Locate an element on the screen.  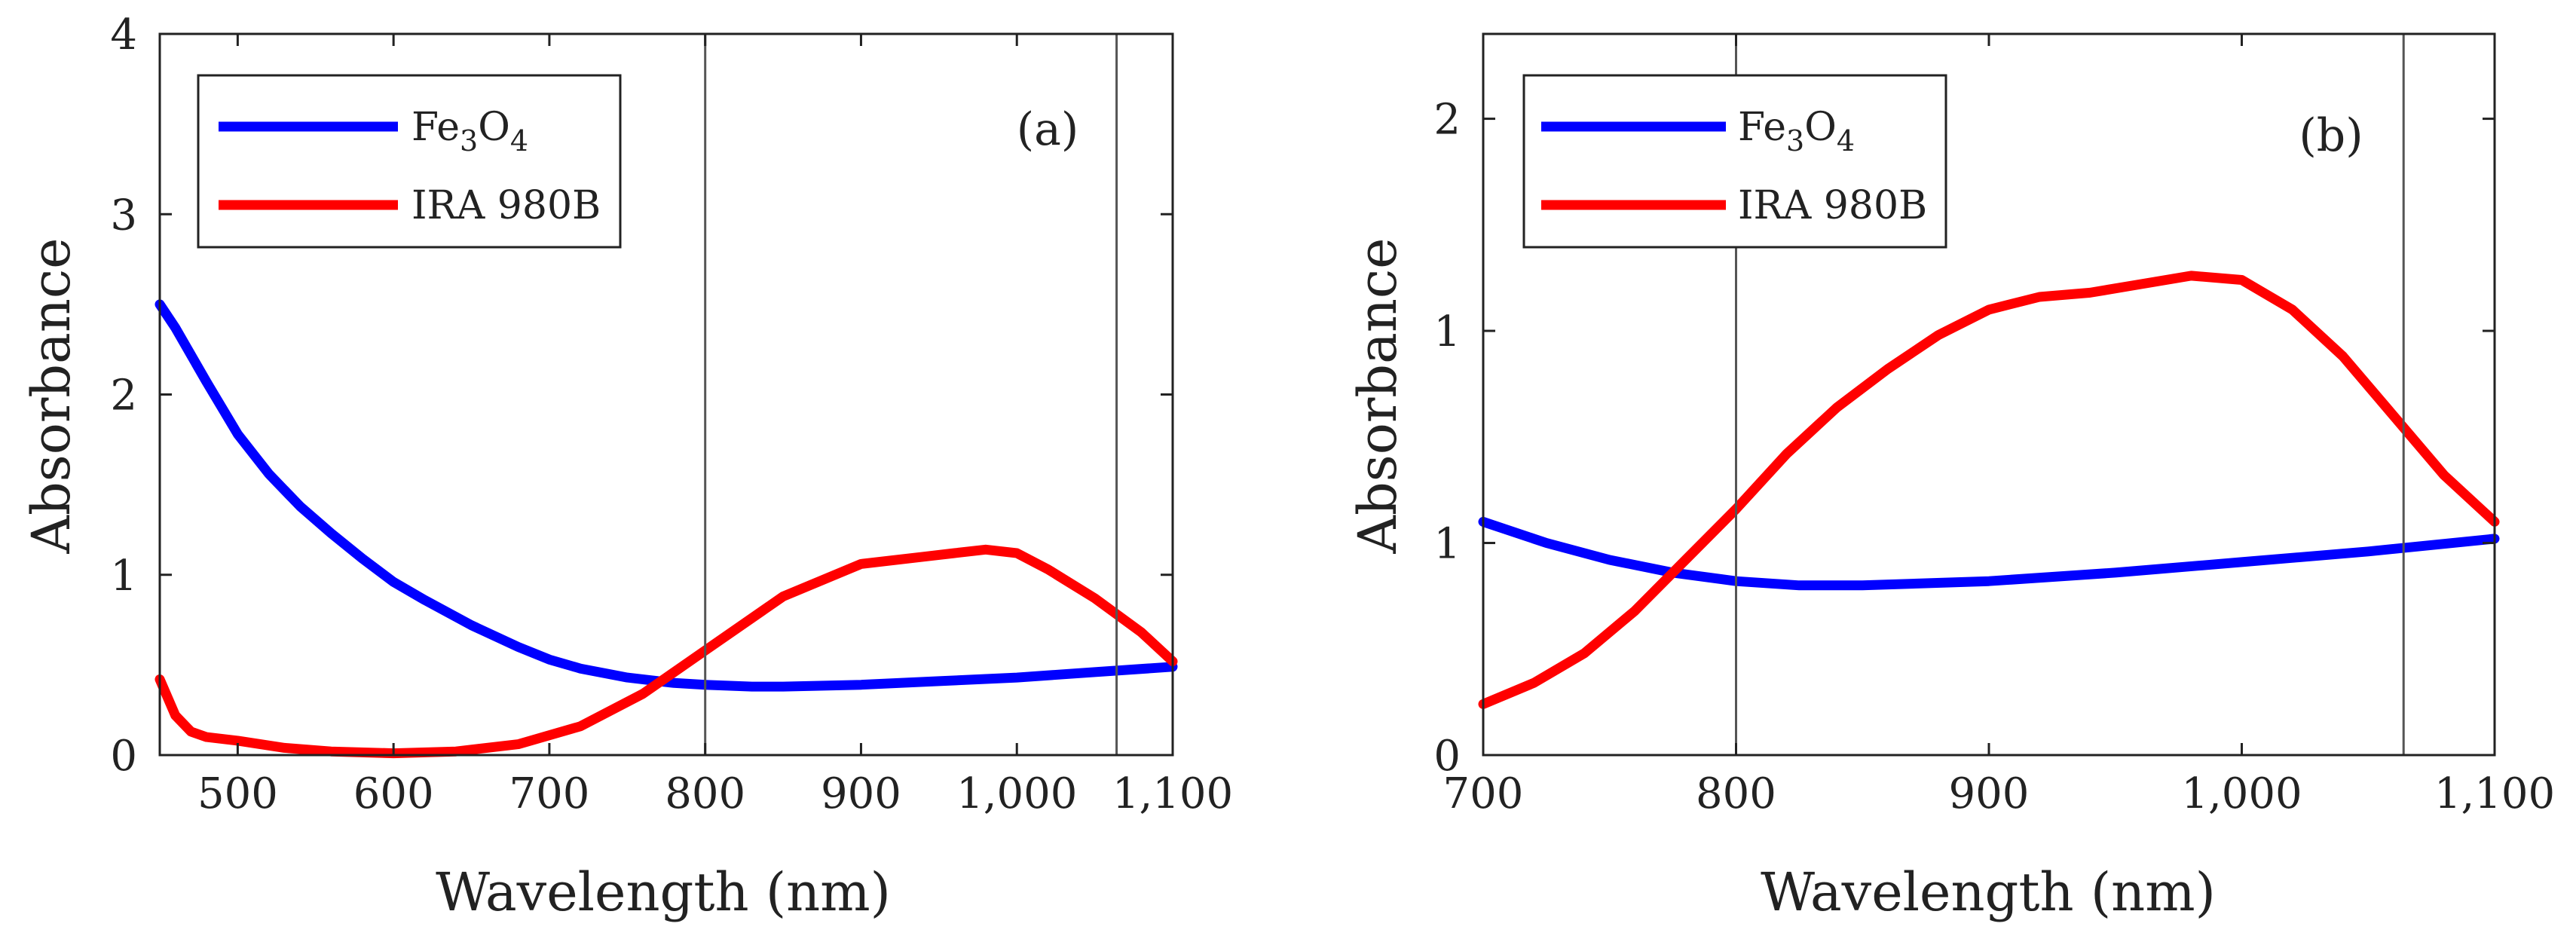
panel-a-legend: Fe3O4 IRA 980B is located at coordinates (409, 161).